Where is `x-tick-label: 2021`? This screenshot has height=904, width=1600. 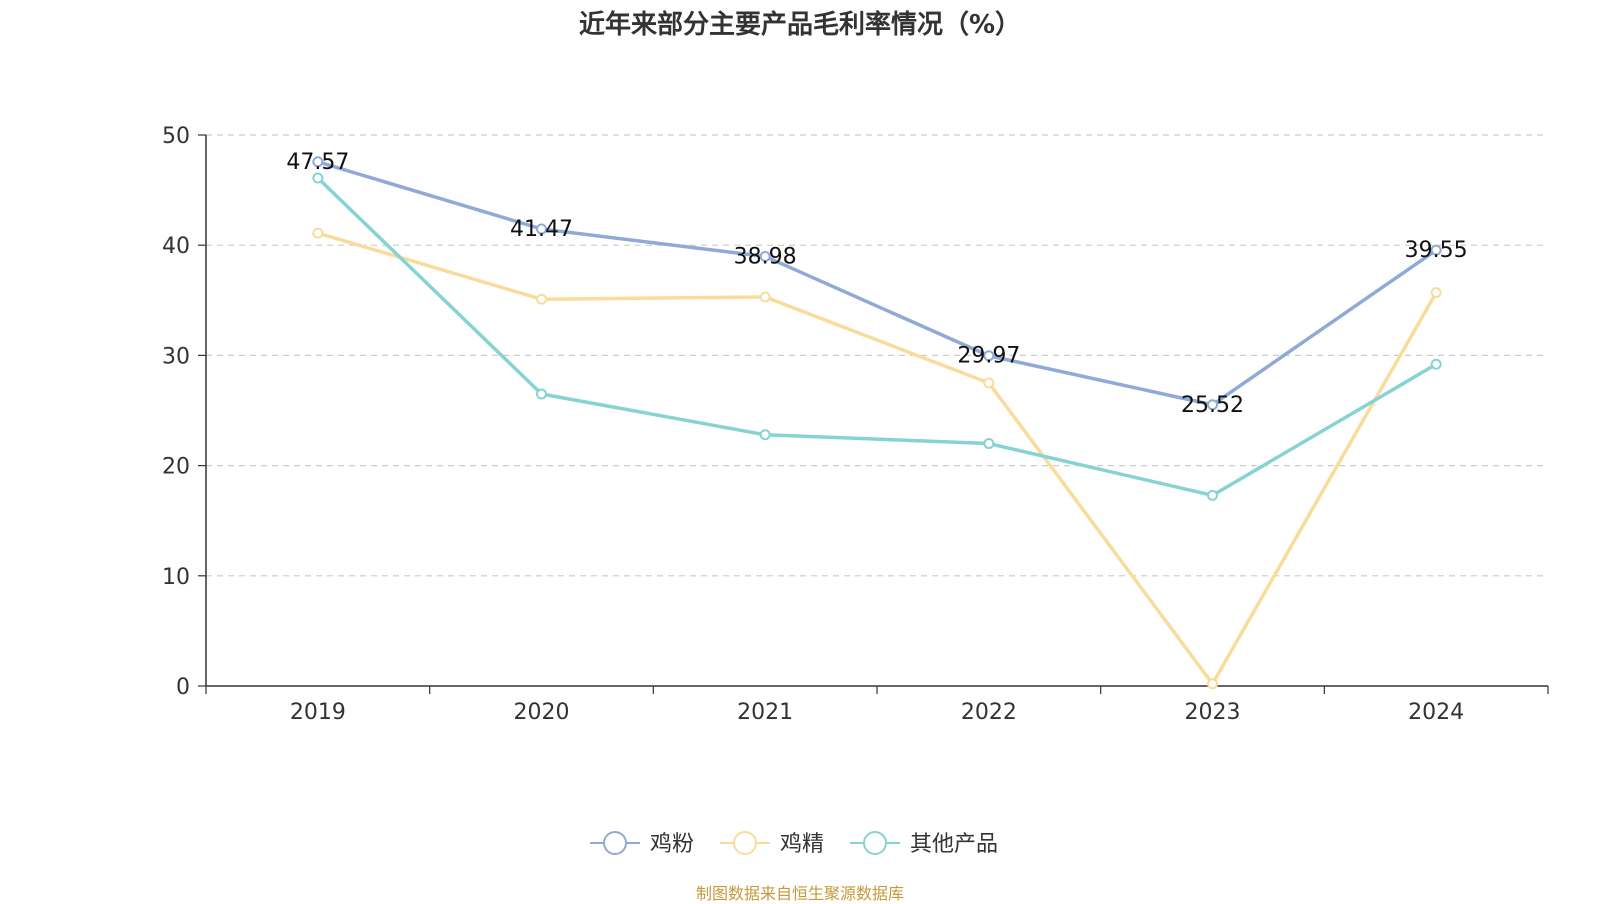
x-tick-label: 2021 is located at coordinates (765, 712).